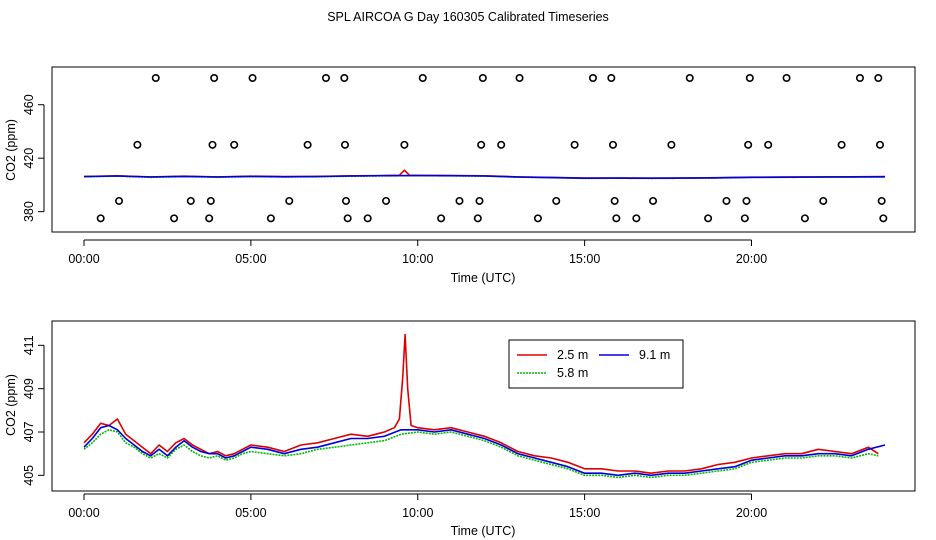 This screenshot has width=936, height=540. I want to click on top-y-axis-label: CO2 (ppm), so click(11, 150).